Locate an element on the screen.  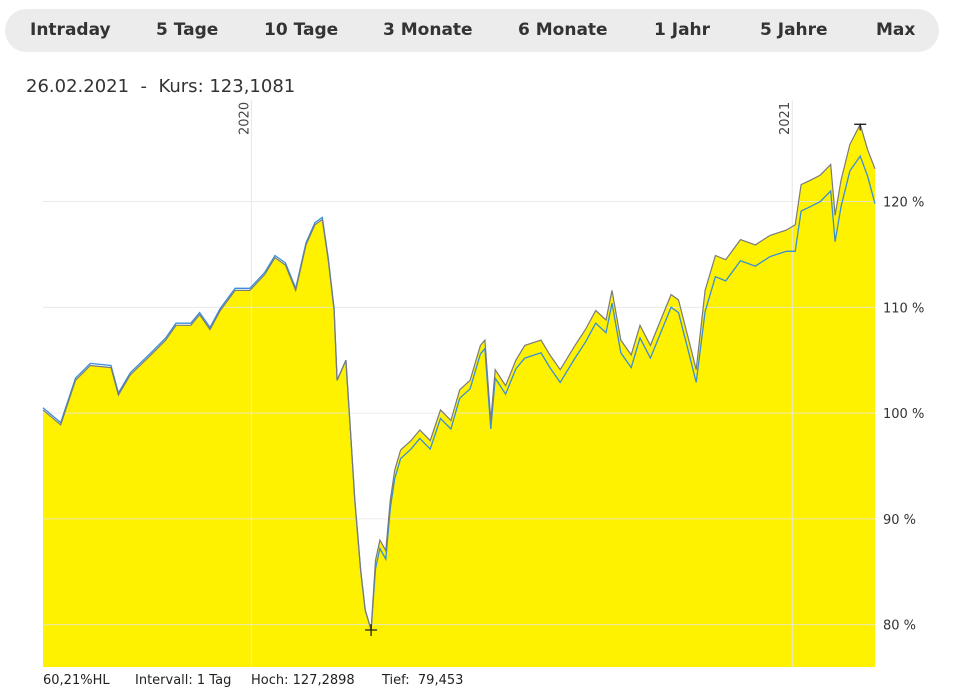
price-info: 26.02.2021 - Kurs: 123,1081 is located at coordinates (160, 86).